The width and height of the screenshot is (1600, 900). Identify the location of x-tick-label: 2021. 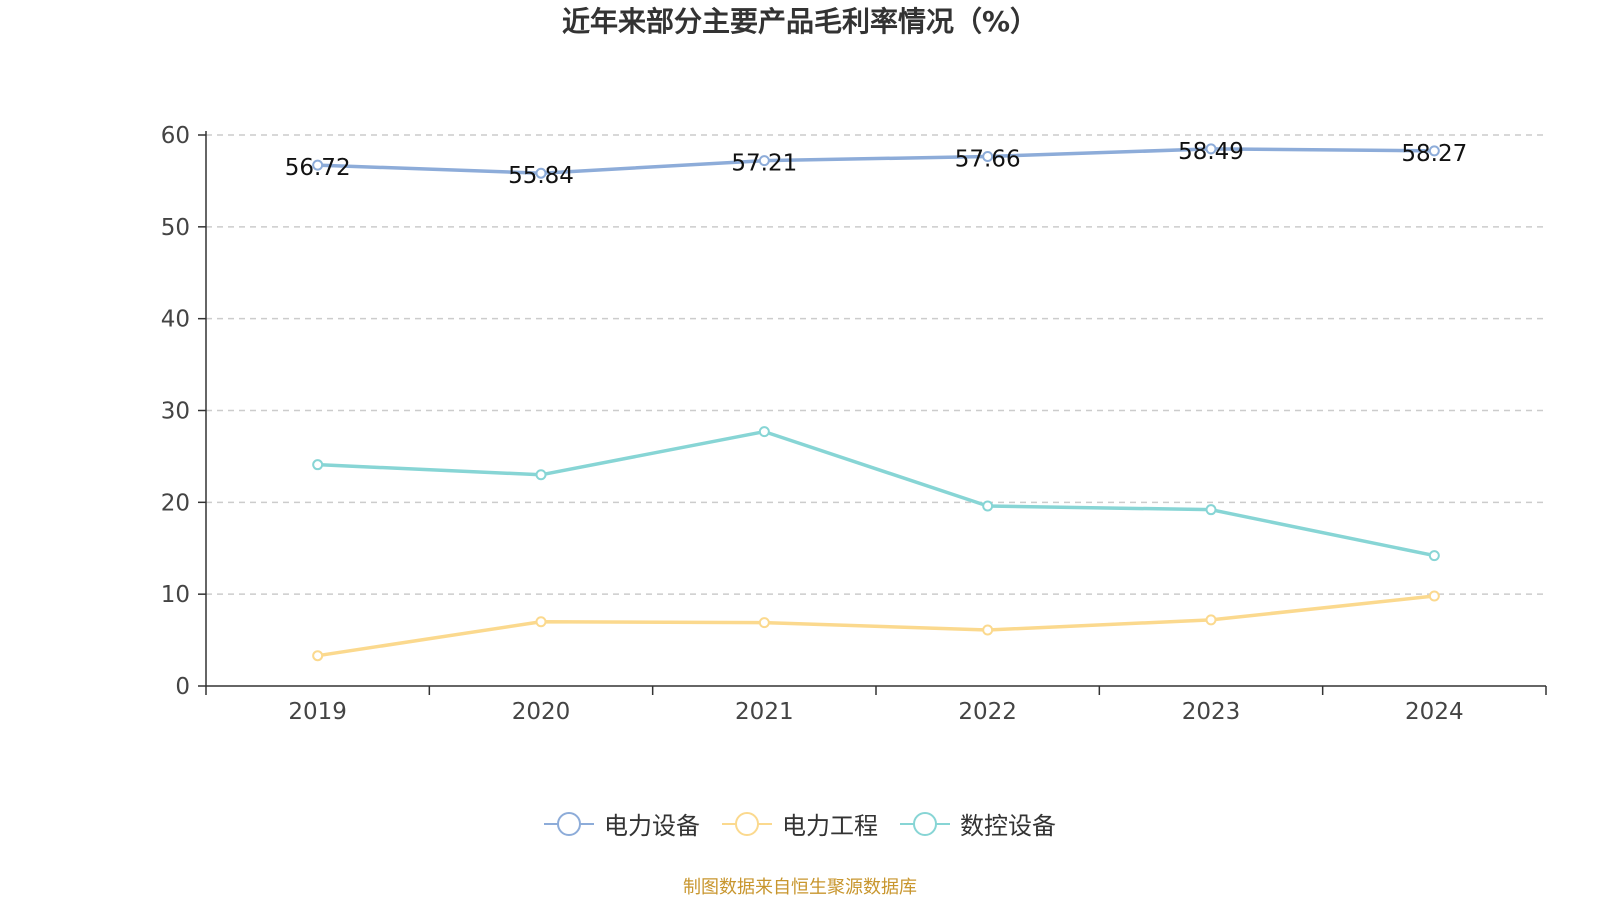
(764, 712).